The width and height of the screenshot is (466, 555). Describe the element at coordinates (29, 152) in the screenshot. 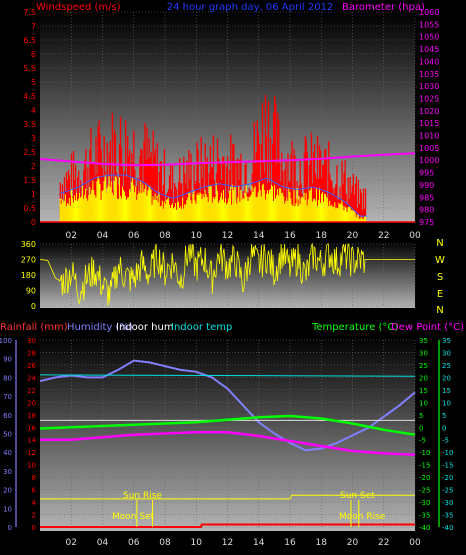

I see `wind-y-tick: 2.5` at that location.